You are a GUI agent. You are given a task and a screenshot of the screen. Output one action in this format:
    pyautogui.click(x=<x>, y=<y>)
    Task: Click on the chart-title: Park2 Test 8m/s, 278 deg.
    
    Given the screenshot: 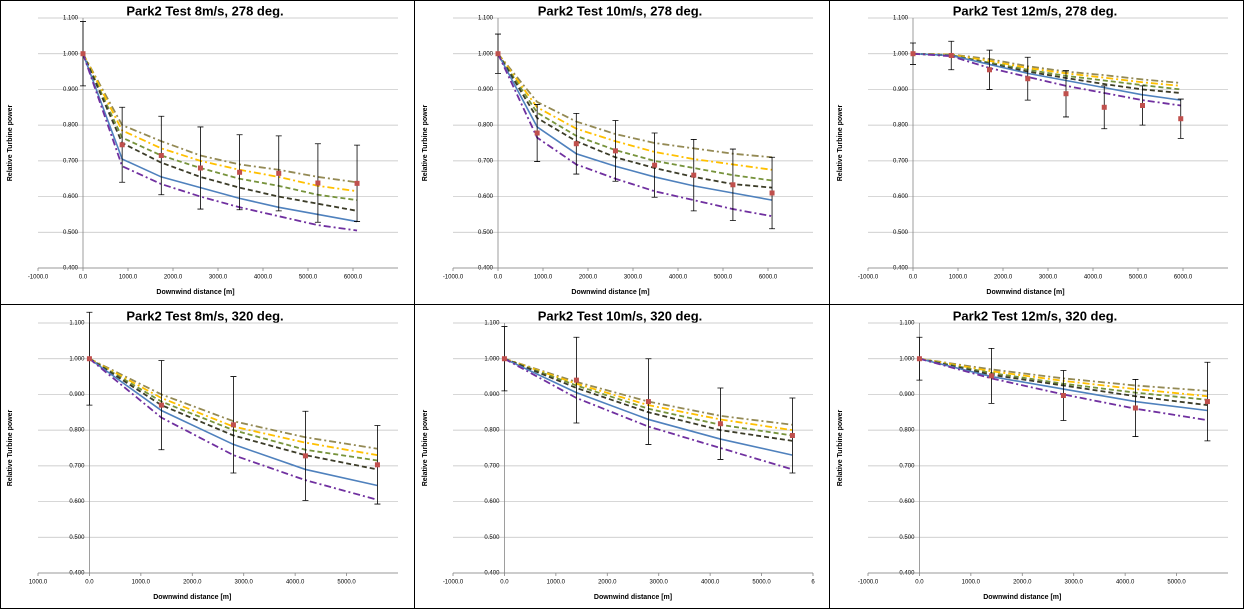 What is the action you would take?
    pyautogui.click(x=204, y=10)
    